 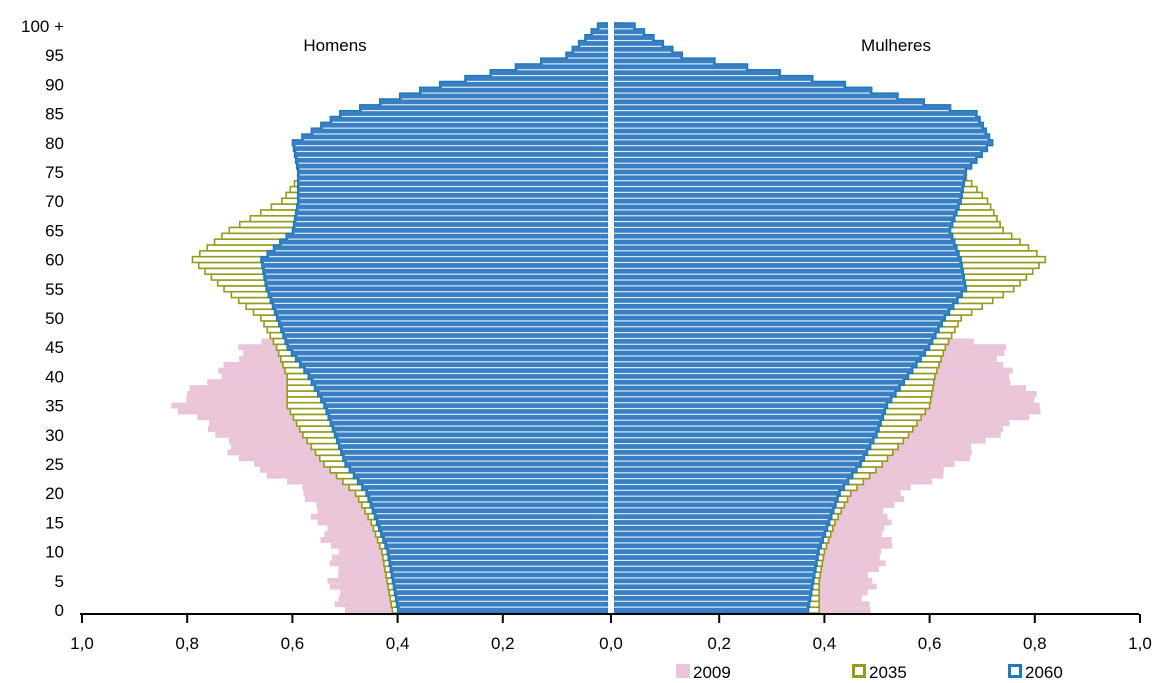 What do you see at coordinates (54, 464) in the screenshot?
I see `y-tick-label-25: 25` at bounding box center [54, 464].